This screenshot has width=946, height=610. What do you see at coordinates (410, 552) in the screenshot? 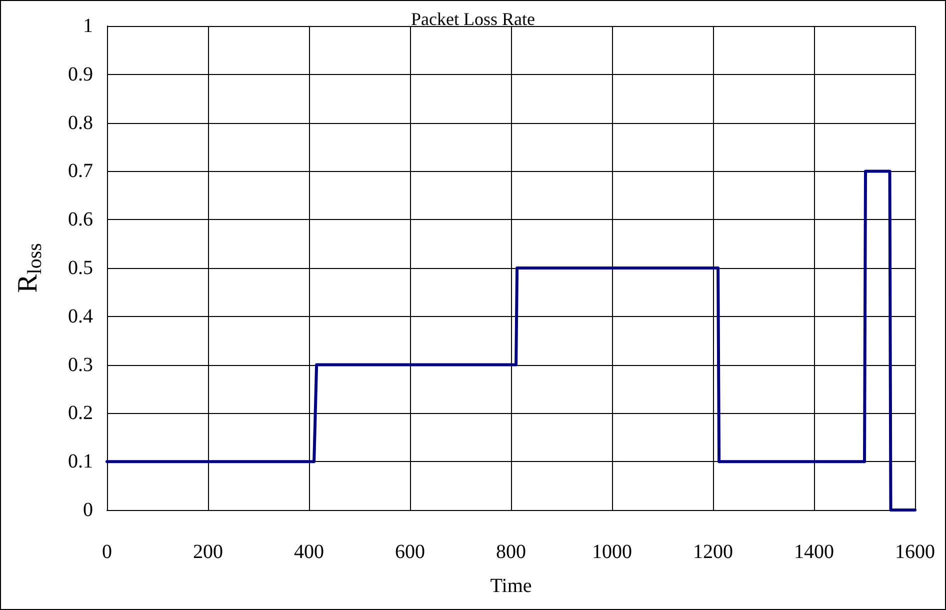
I see `x-tick-label: 600` at bounding box center [410, 552].